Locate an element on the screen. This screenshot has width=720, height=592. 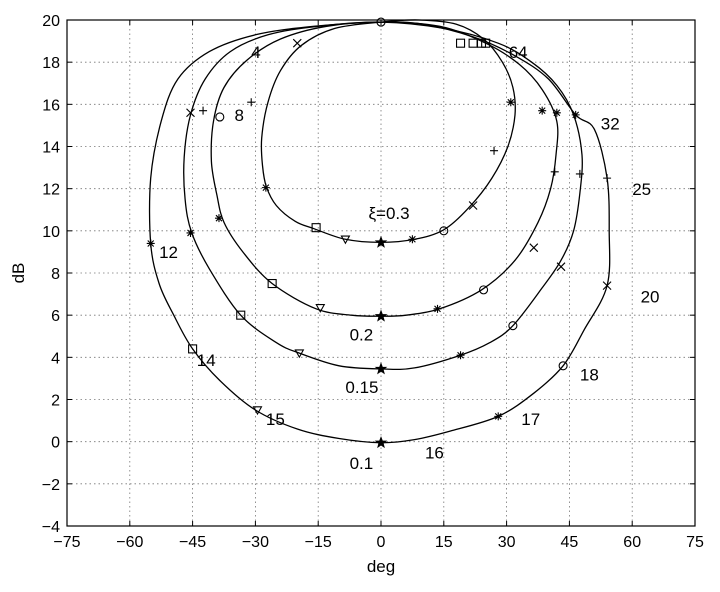
annotation-label: 0.15 is located at coordinates (361, 387).